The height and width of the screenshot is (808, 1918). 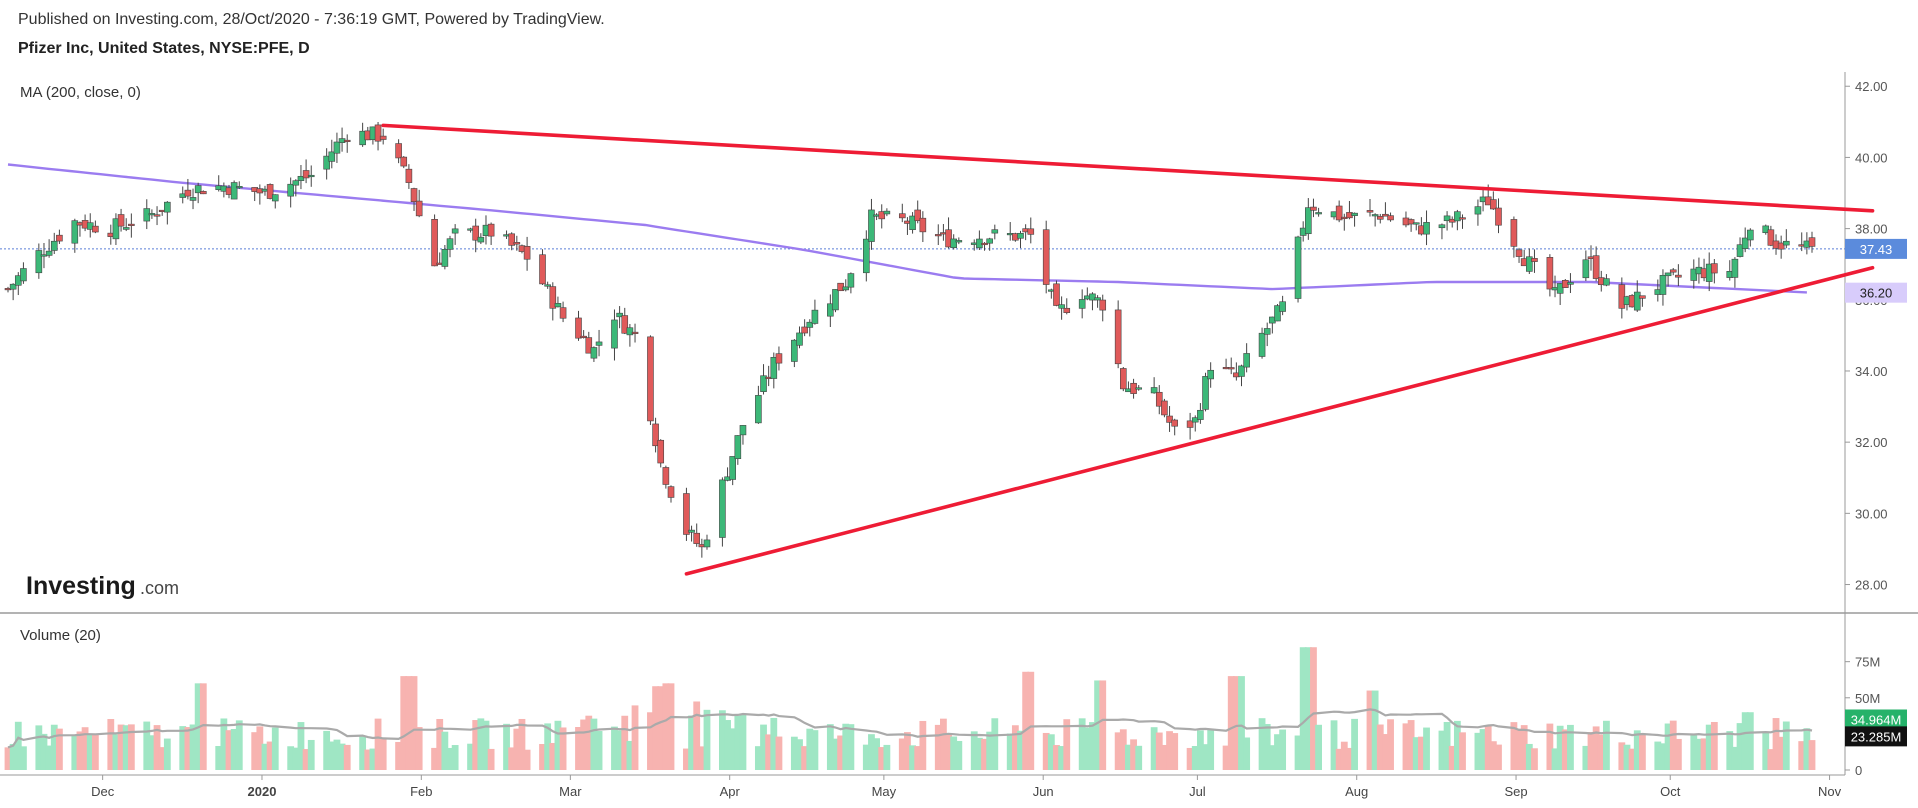 I want to click on volume-tick-label: 50M, so click(x=1867, y=698).